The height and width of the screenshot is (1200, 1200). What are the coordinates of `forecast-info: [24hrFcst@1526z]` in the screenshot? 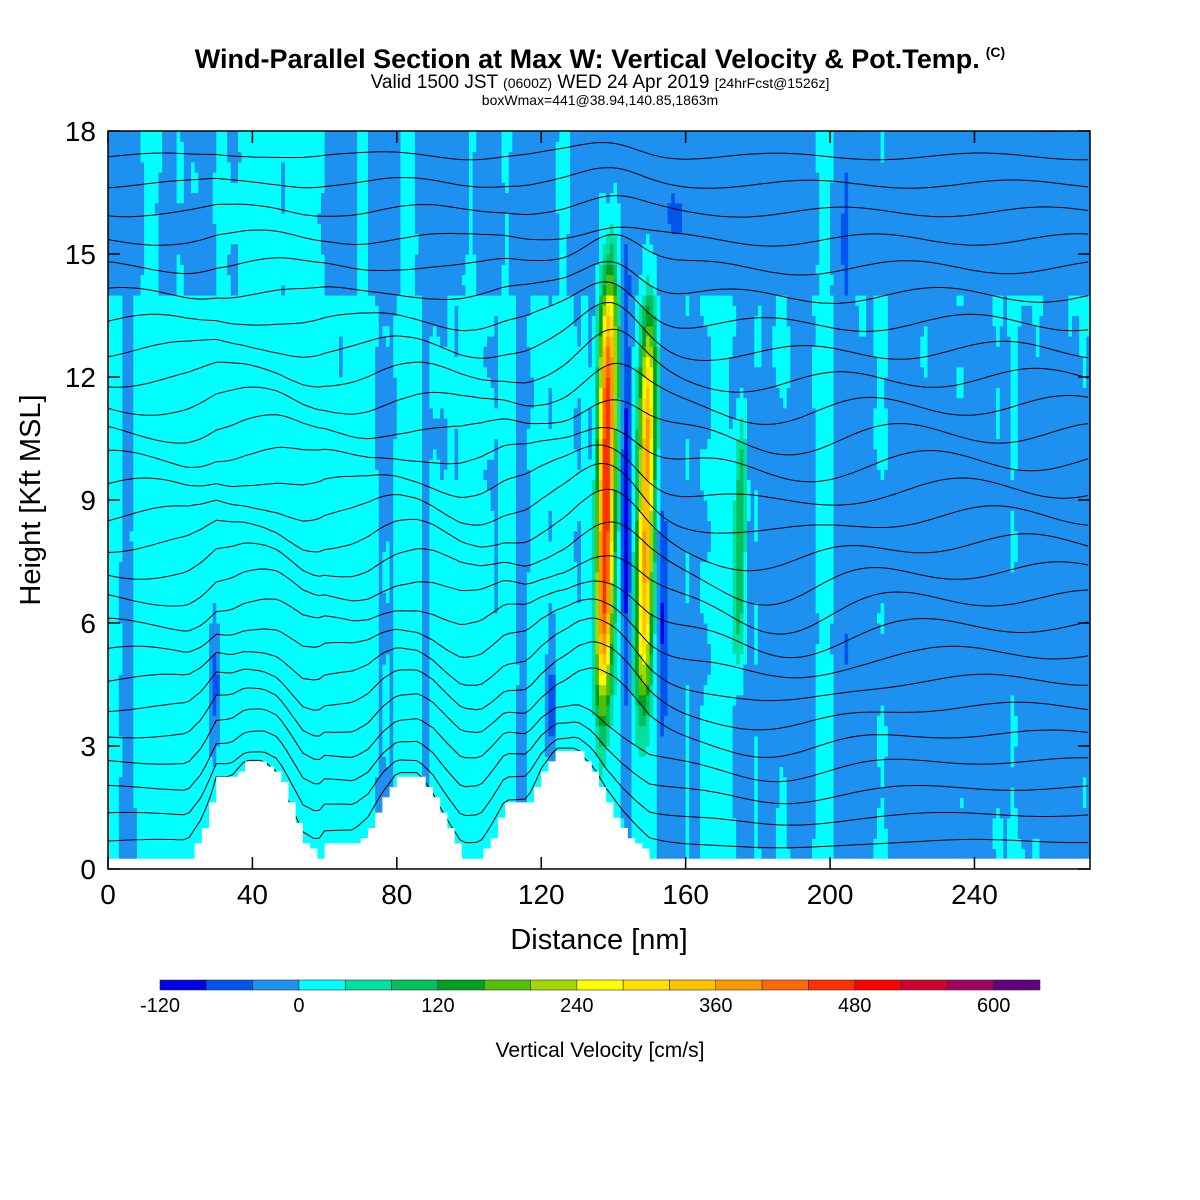 It's located at (772, 83).